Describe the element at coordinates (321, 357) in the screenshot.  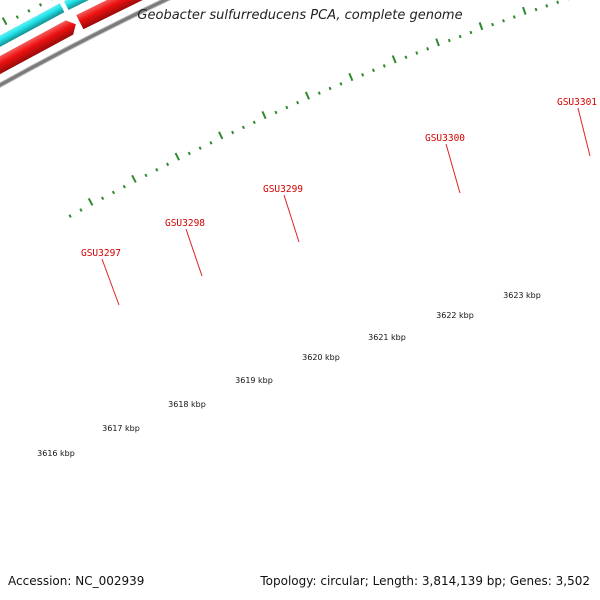
I see `kbp-label: 3620 kbp` at that location.